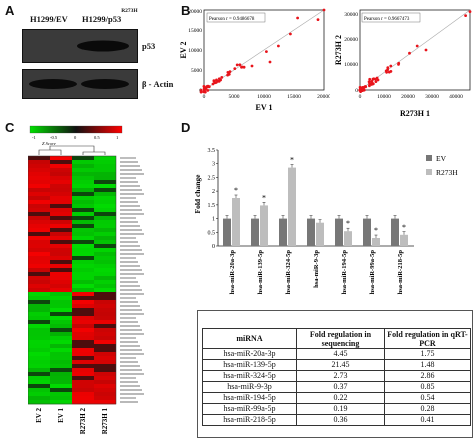 This screenshot has height=440, width=474. I want to click on western-blot: H1299/EV H1299/p53R273H p53 β - Actin, so click(97, 60).